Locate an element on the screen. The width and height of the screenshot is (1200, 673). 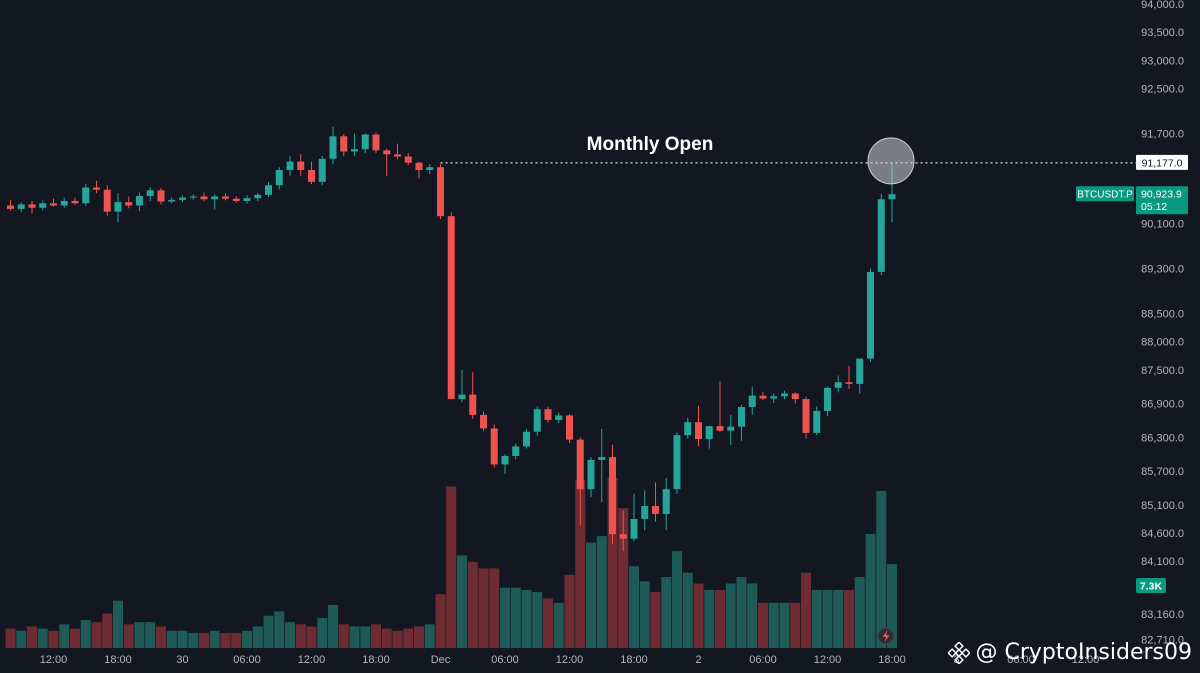
watermark: @ CryptoInsiders09 is located at coordinates (1069, 652).